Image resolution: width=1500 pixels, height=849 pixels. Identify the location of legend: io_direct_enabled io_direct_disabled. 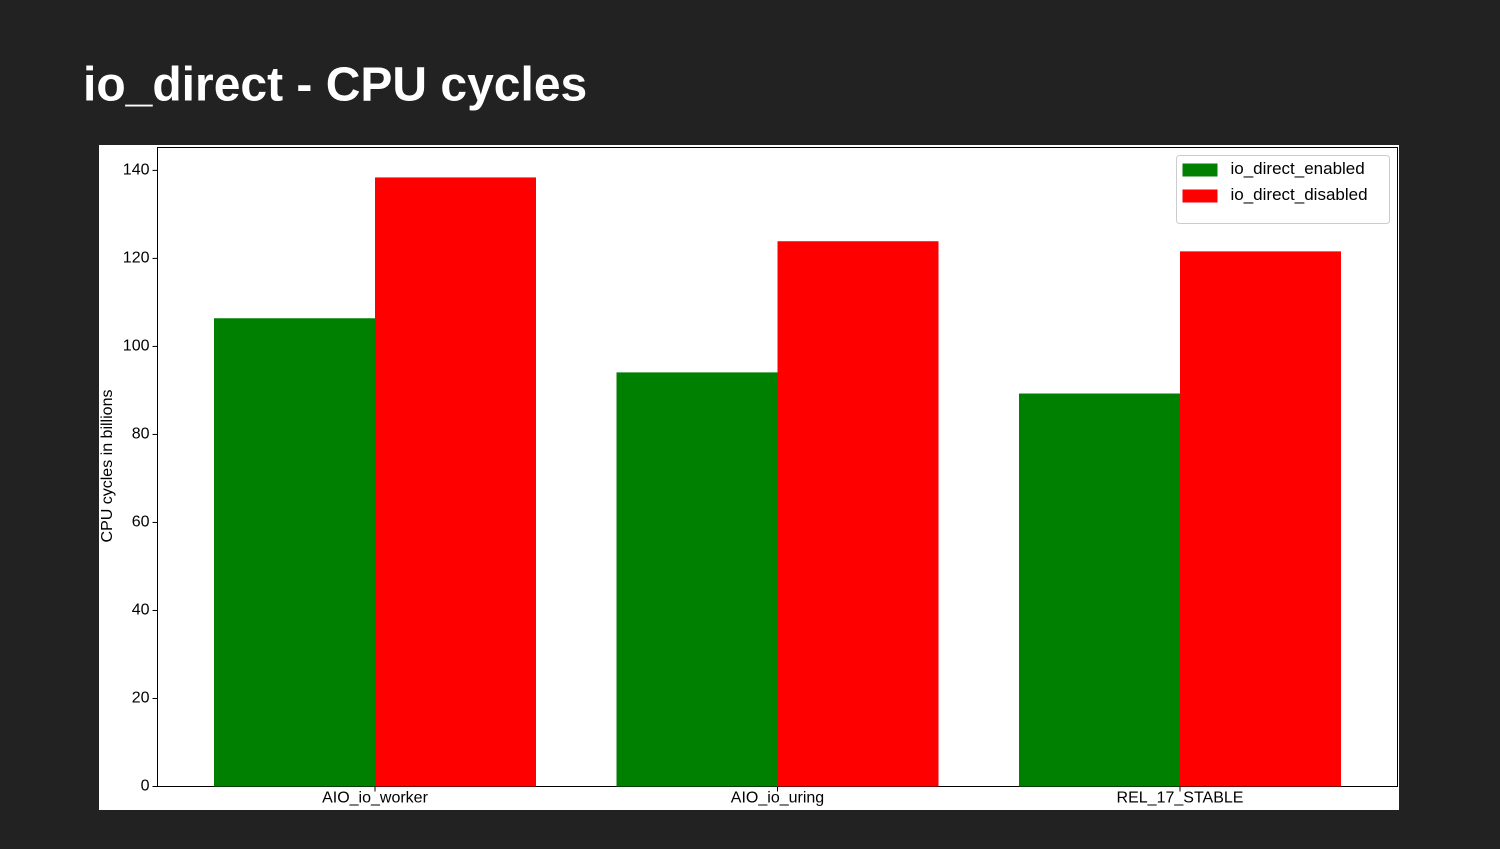
(1283, 189).